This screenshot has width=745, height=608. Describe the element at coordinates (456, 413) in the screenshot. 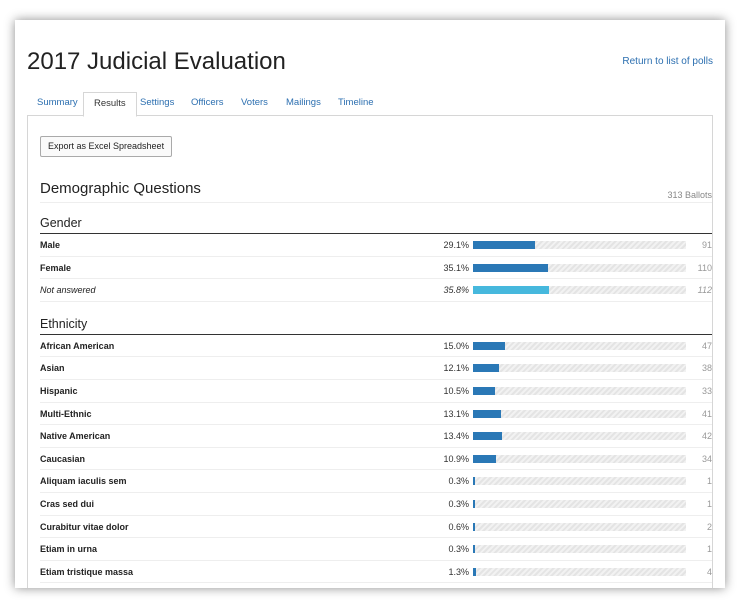

I see `result-percent: 13.1%` at that location.